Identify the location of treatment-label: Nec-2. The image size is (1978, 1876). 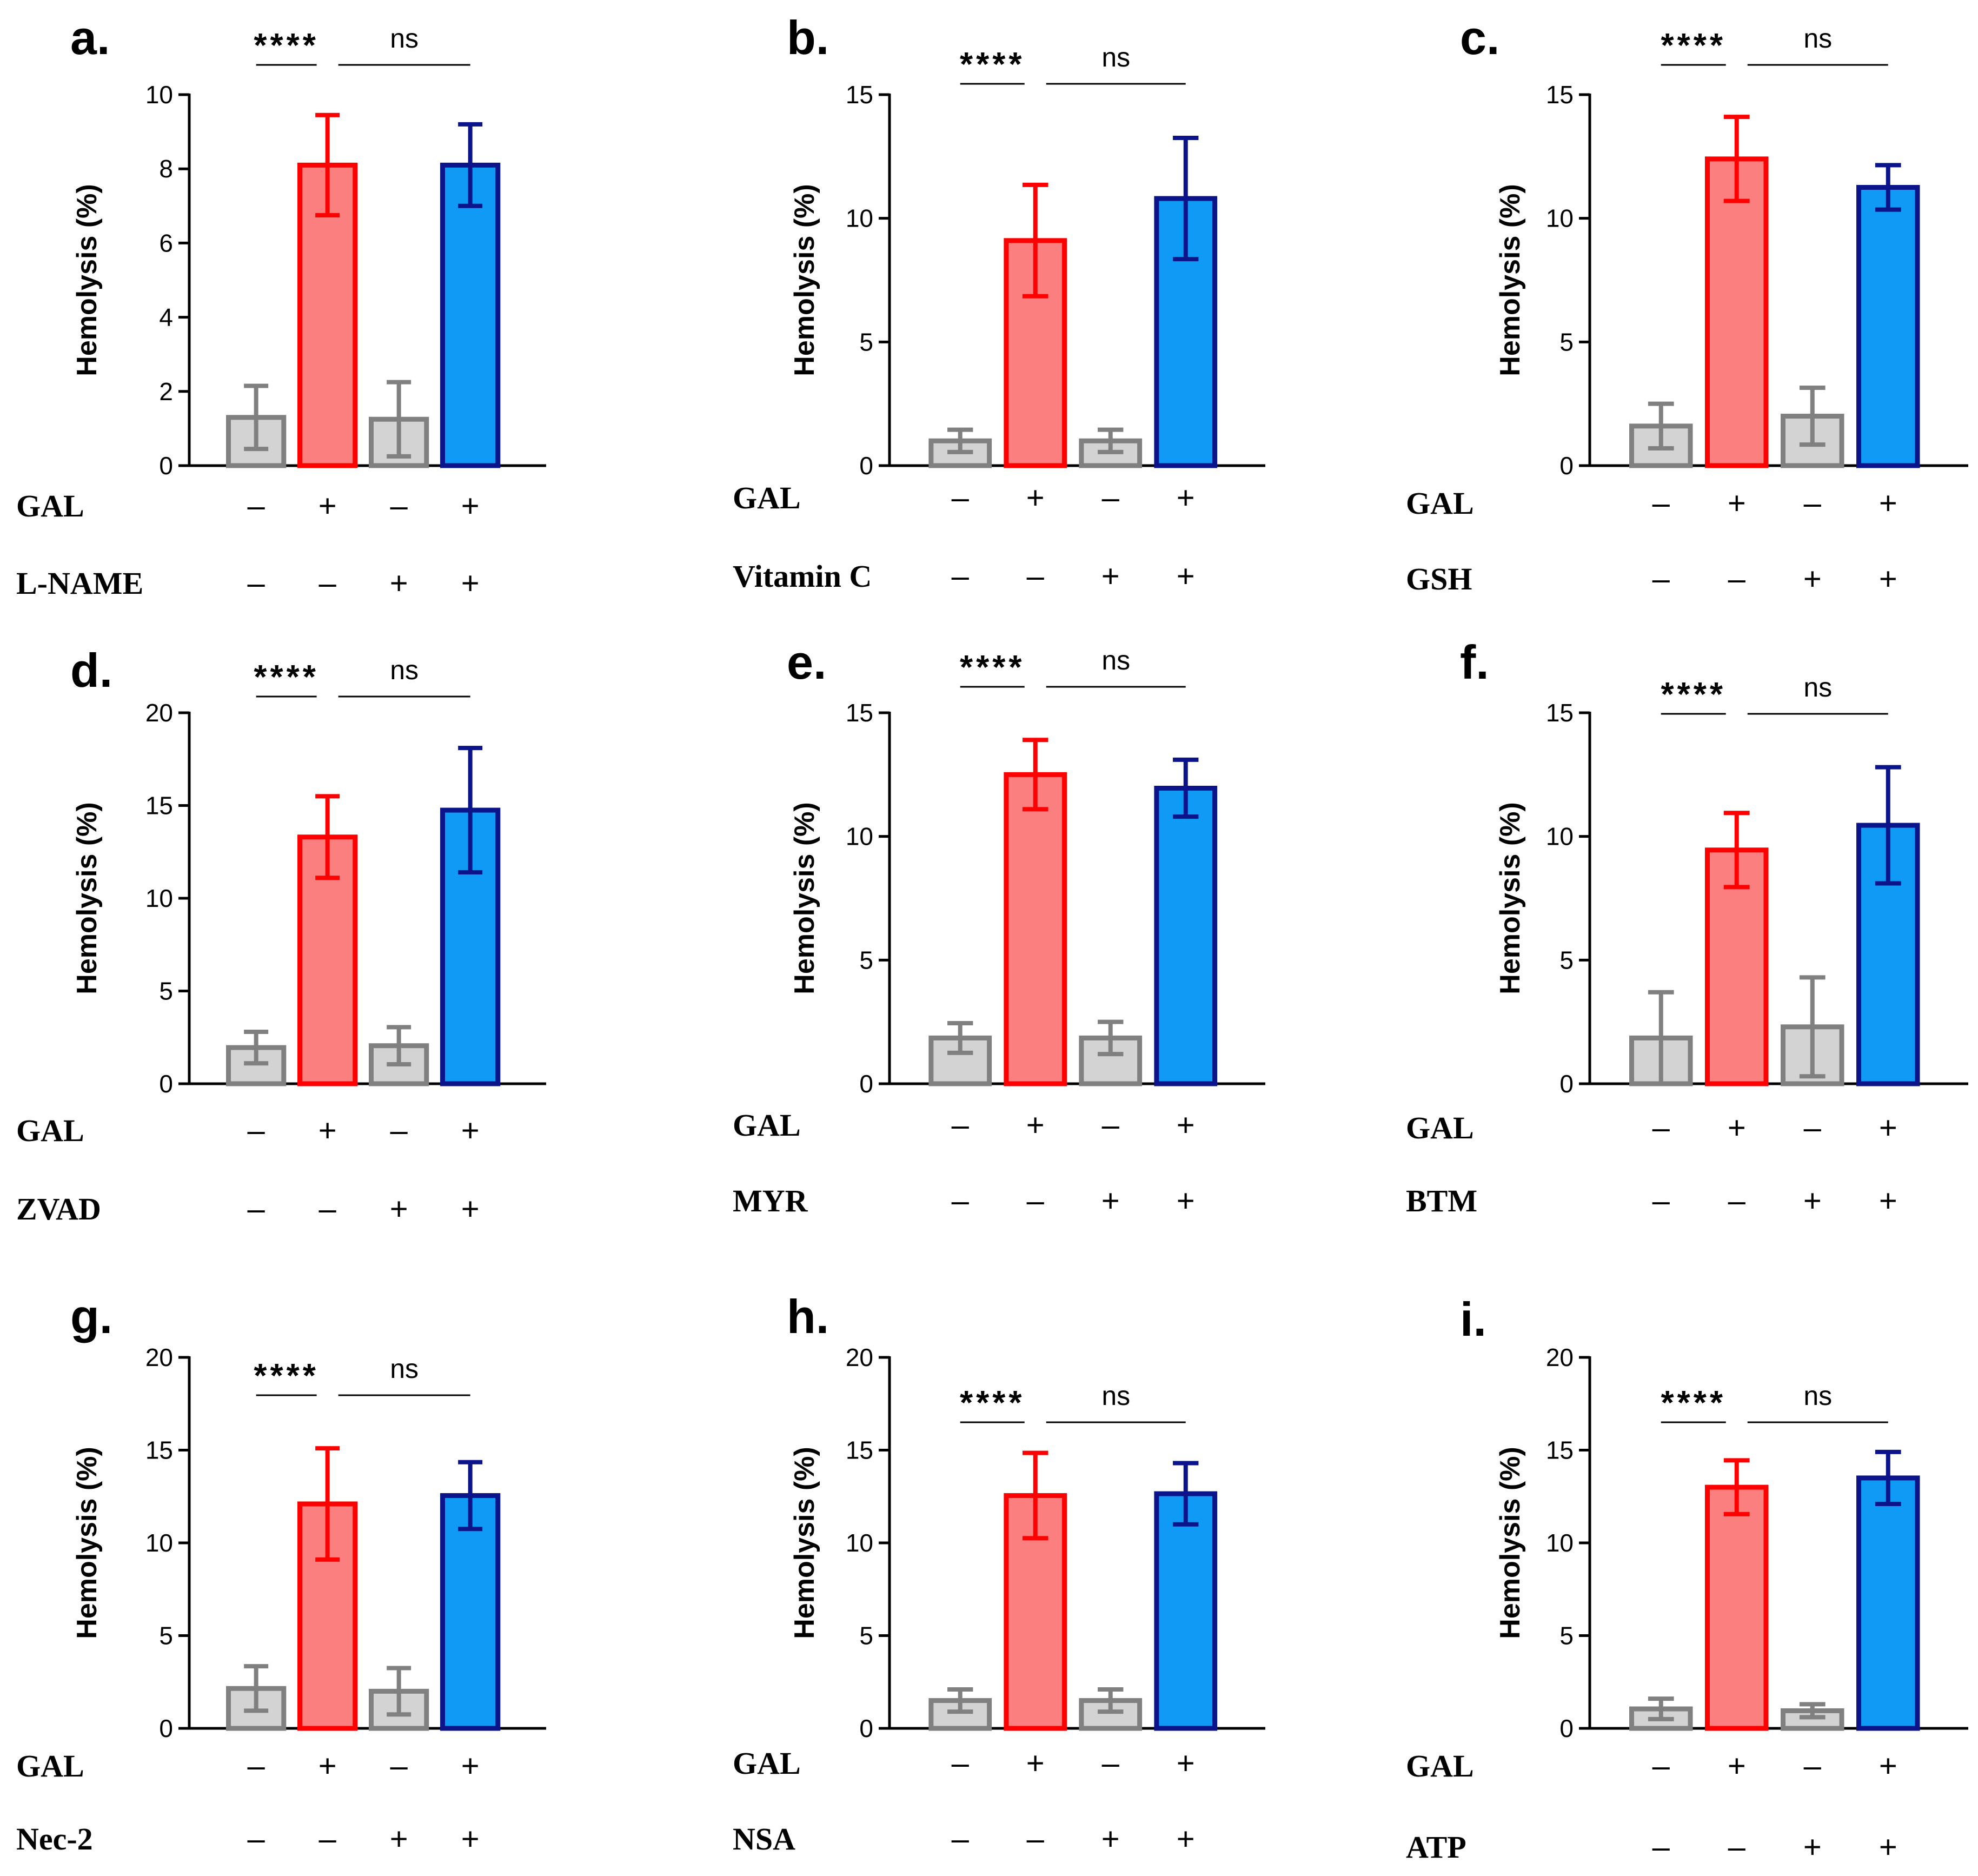
(54, 1839).